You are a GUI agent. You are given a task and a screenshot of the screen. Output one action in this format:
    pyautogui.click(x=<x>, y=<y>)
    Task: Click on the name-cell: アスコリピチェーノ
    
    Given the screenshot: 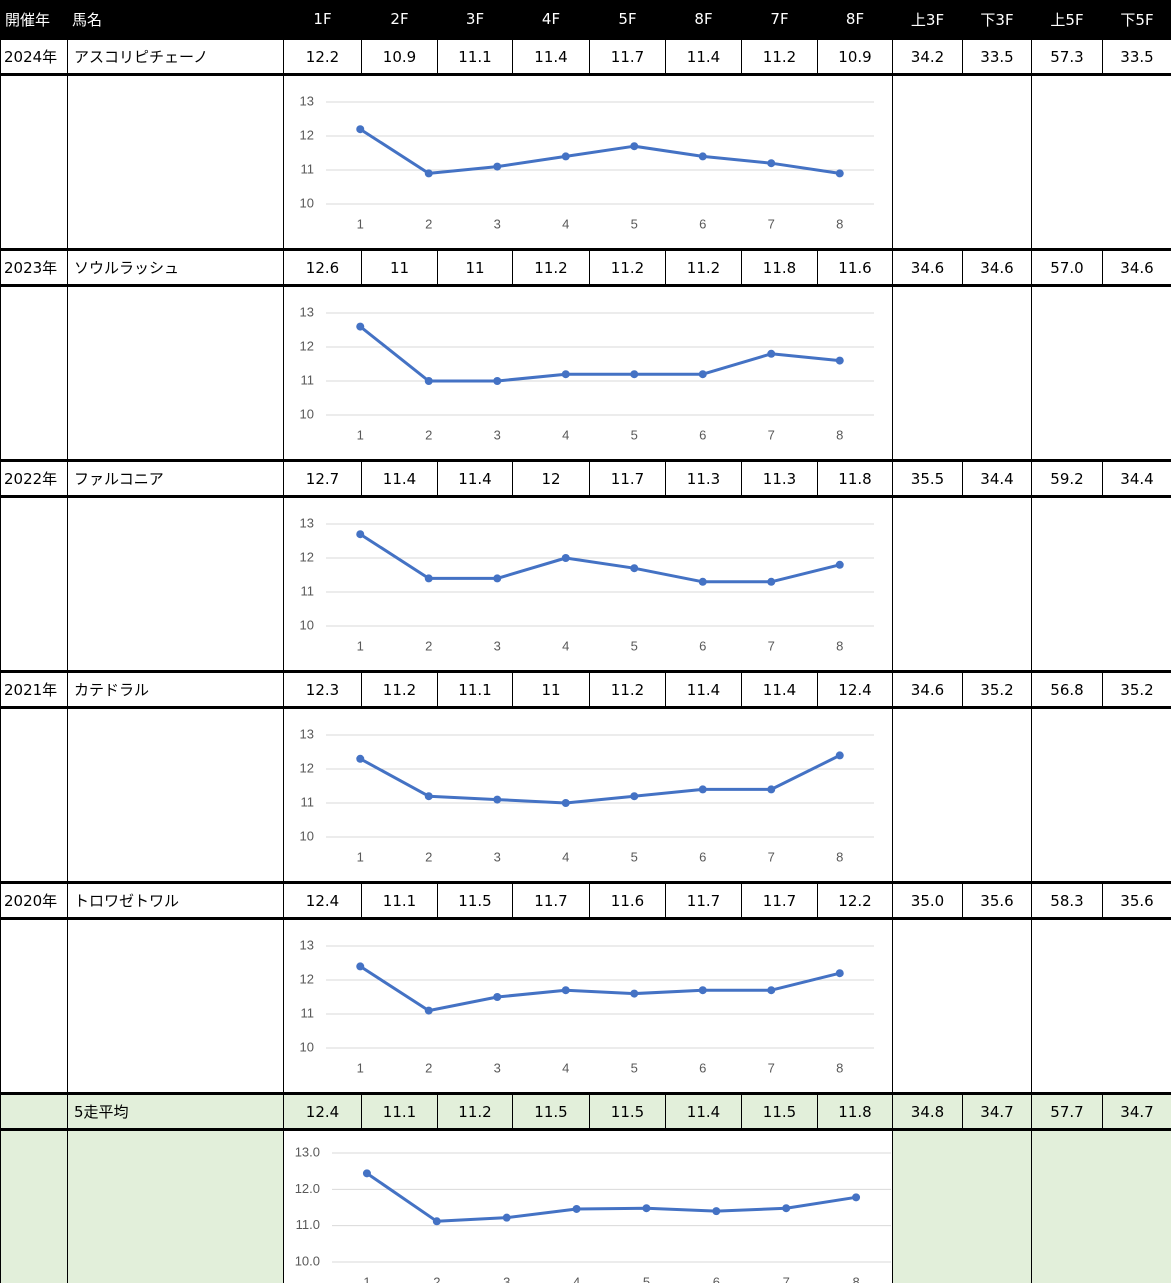 What is the action you would take?
    pyautogui.click(x=175, y=56)
    